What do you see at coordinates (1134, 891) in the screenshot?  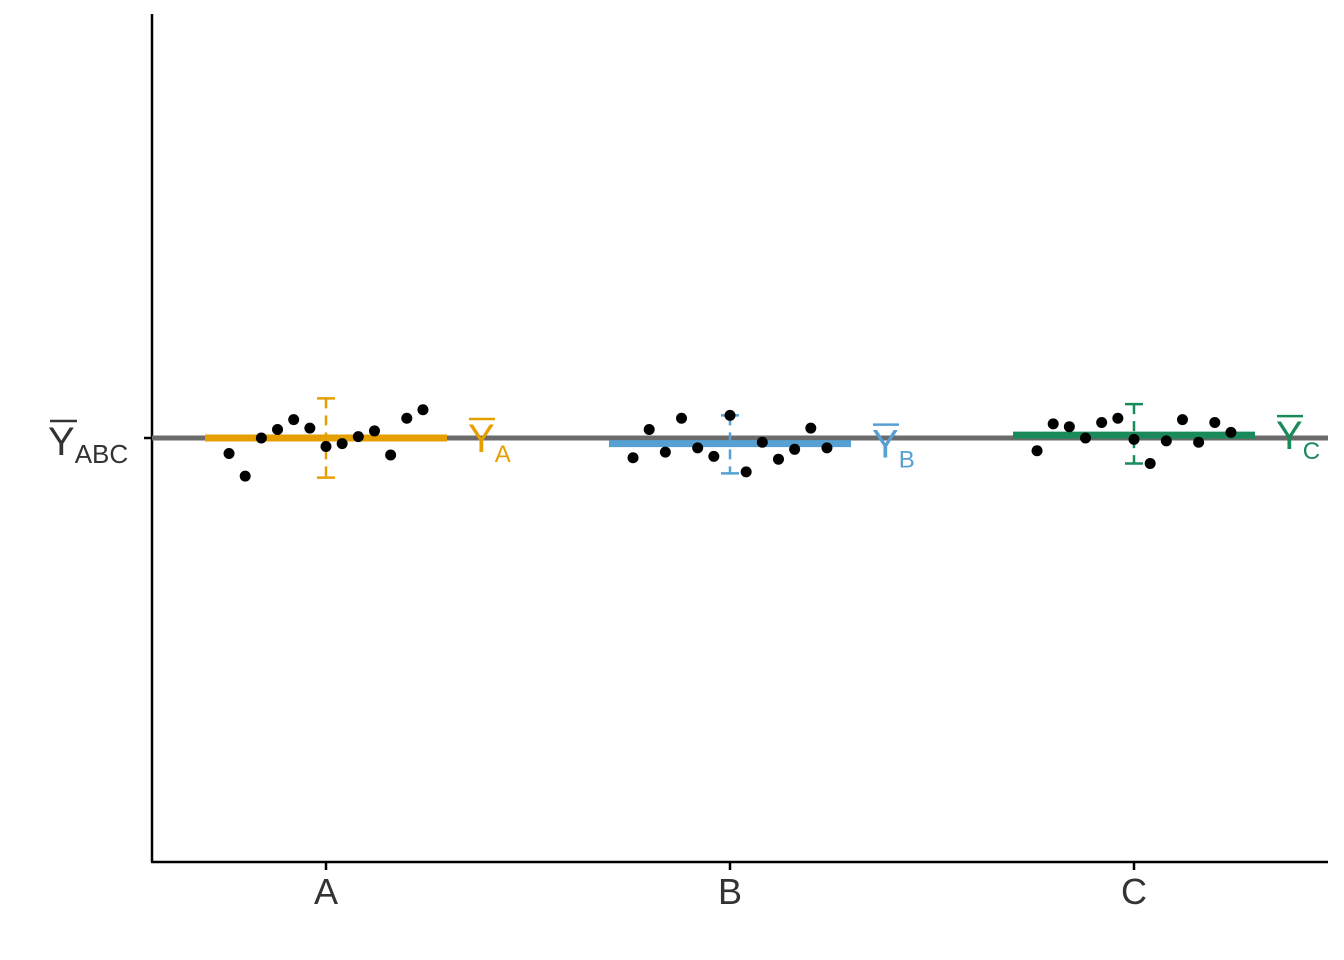 I see `x-tick-label: C` at bounding box center [1134, 891].